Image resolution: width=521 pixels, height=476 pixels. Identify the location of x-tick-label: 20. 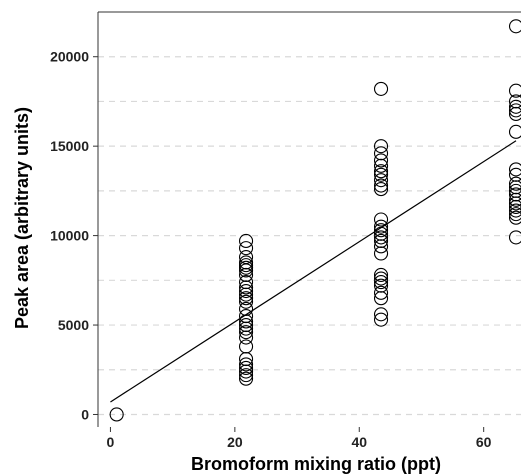
(235, 442).